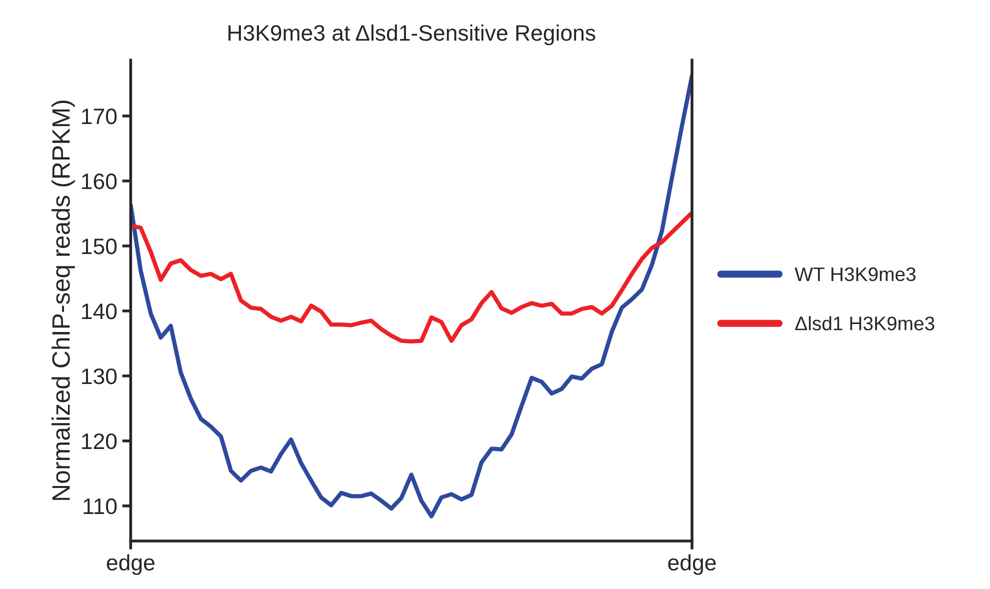 The width and height of the screenshot is (990, 589). What do you see at coordinates (99, 181) in the screenshot?
I see `y-tick-label: 160` at bounding box center [99, 181].